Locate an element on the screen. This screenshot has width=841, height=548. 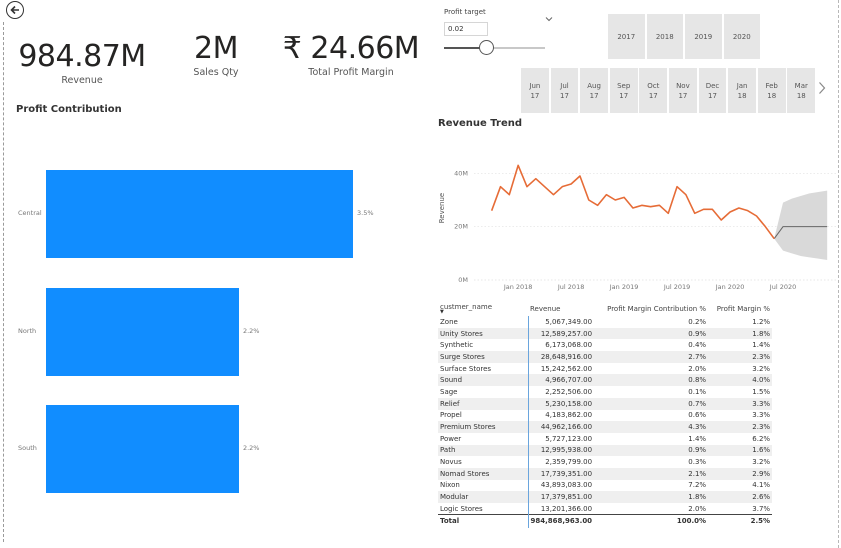
cell-contribution: 0.8% is located at coordinates (651, 380).